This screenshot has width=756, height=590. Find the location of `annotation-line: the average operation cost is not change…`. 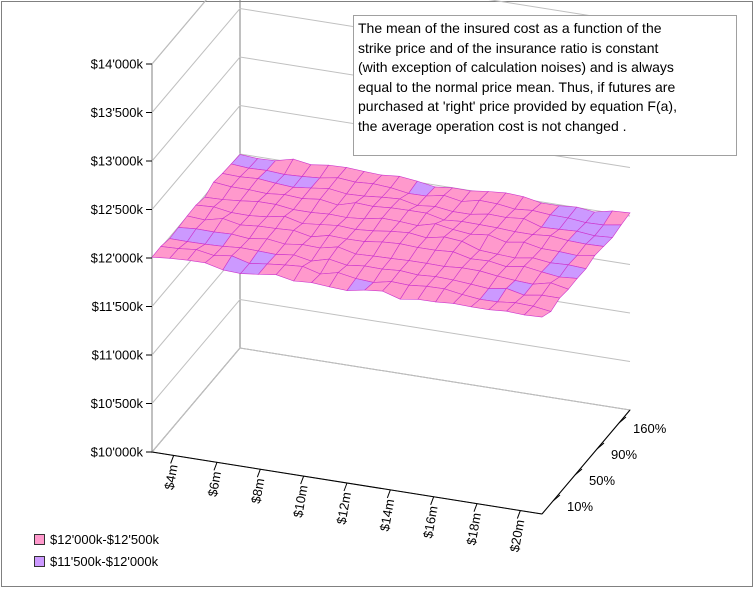

annotation-line: the average operation cost is not change… is located at coordinates (492, 125).